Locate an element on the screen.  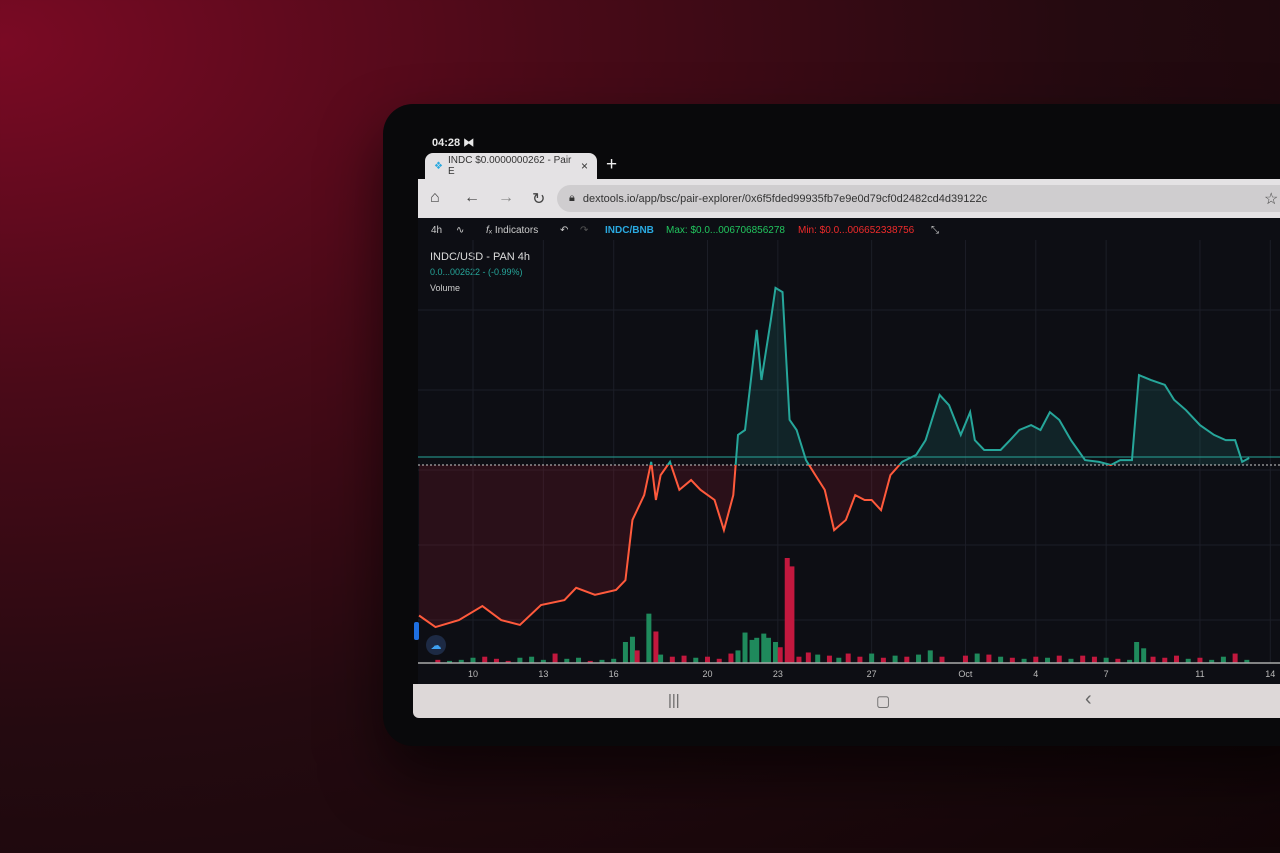
back-button: ‹ is located at coordinates (1088, 699).